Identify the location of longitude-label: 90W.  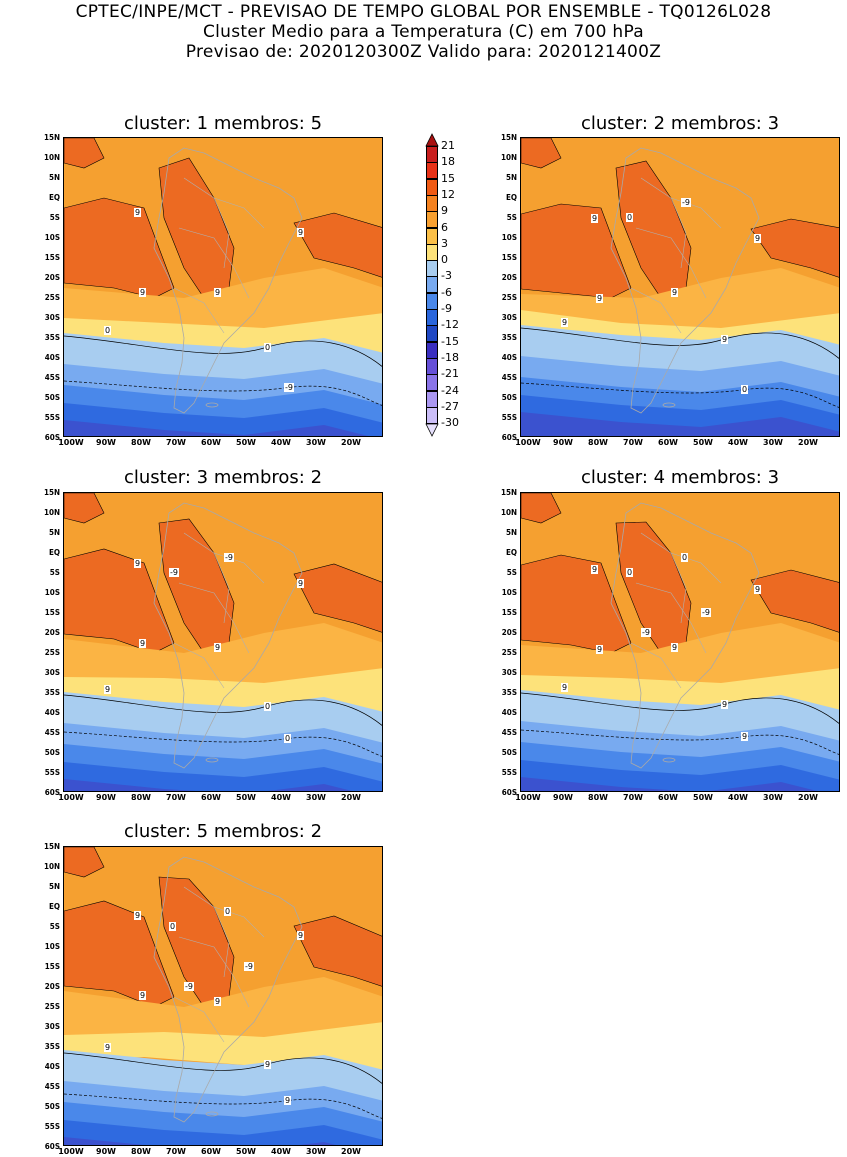
(106, 1151).